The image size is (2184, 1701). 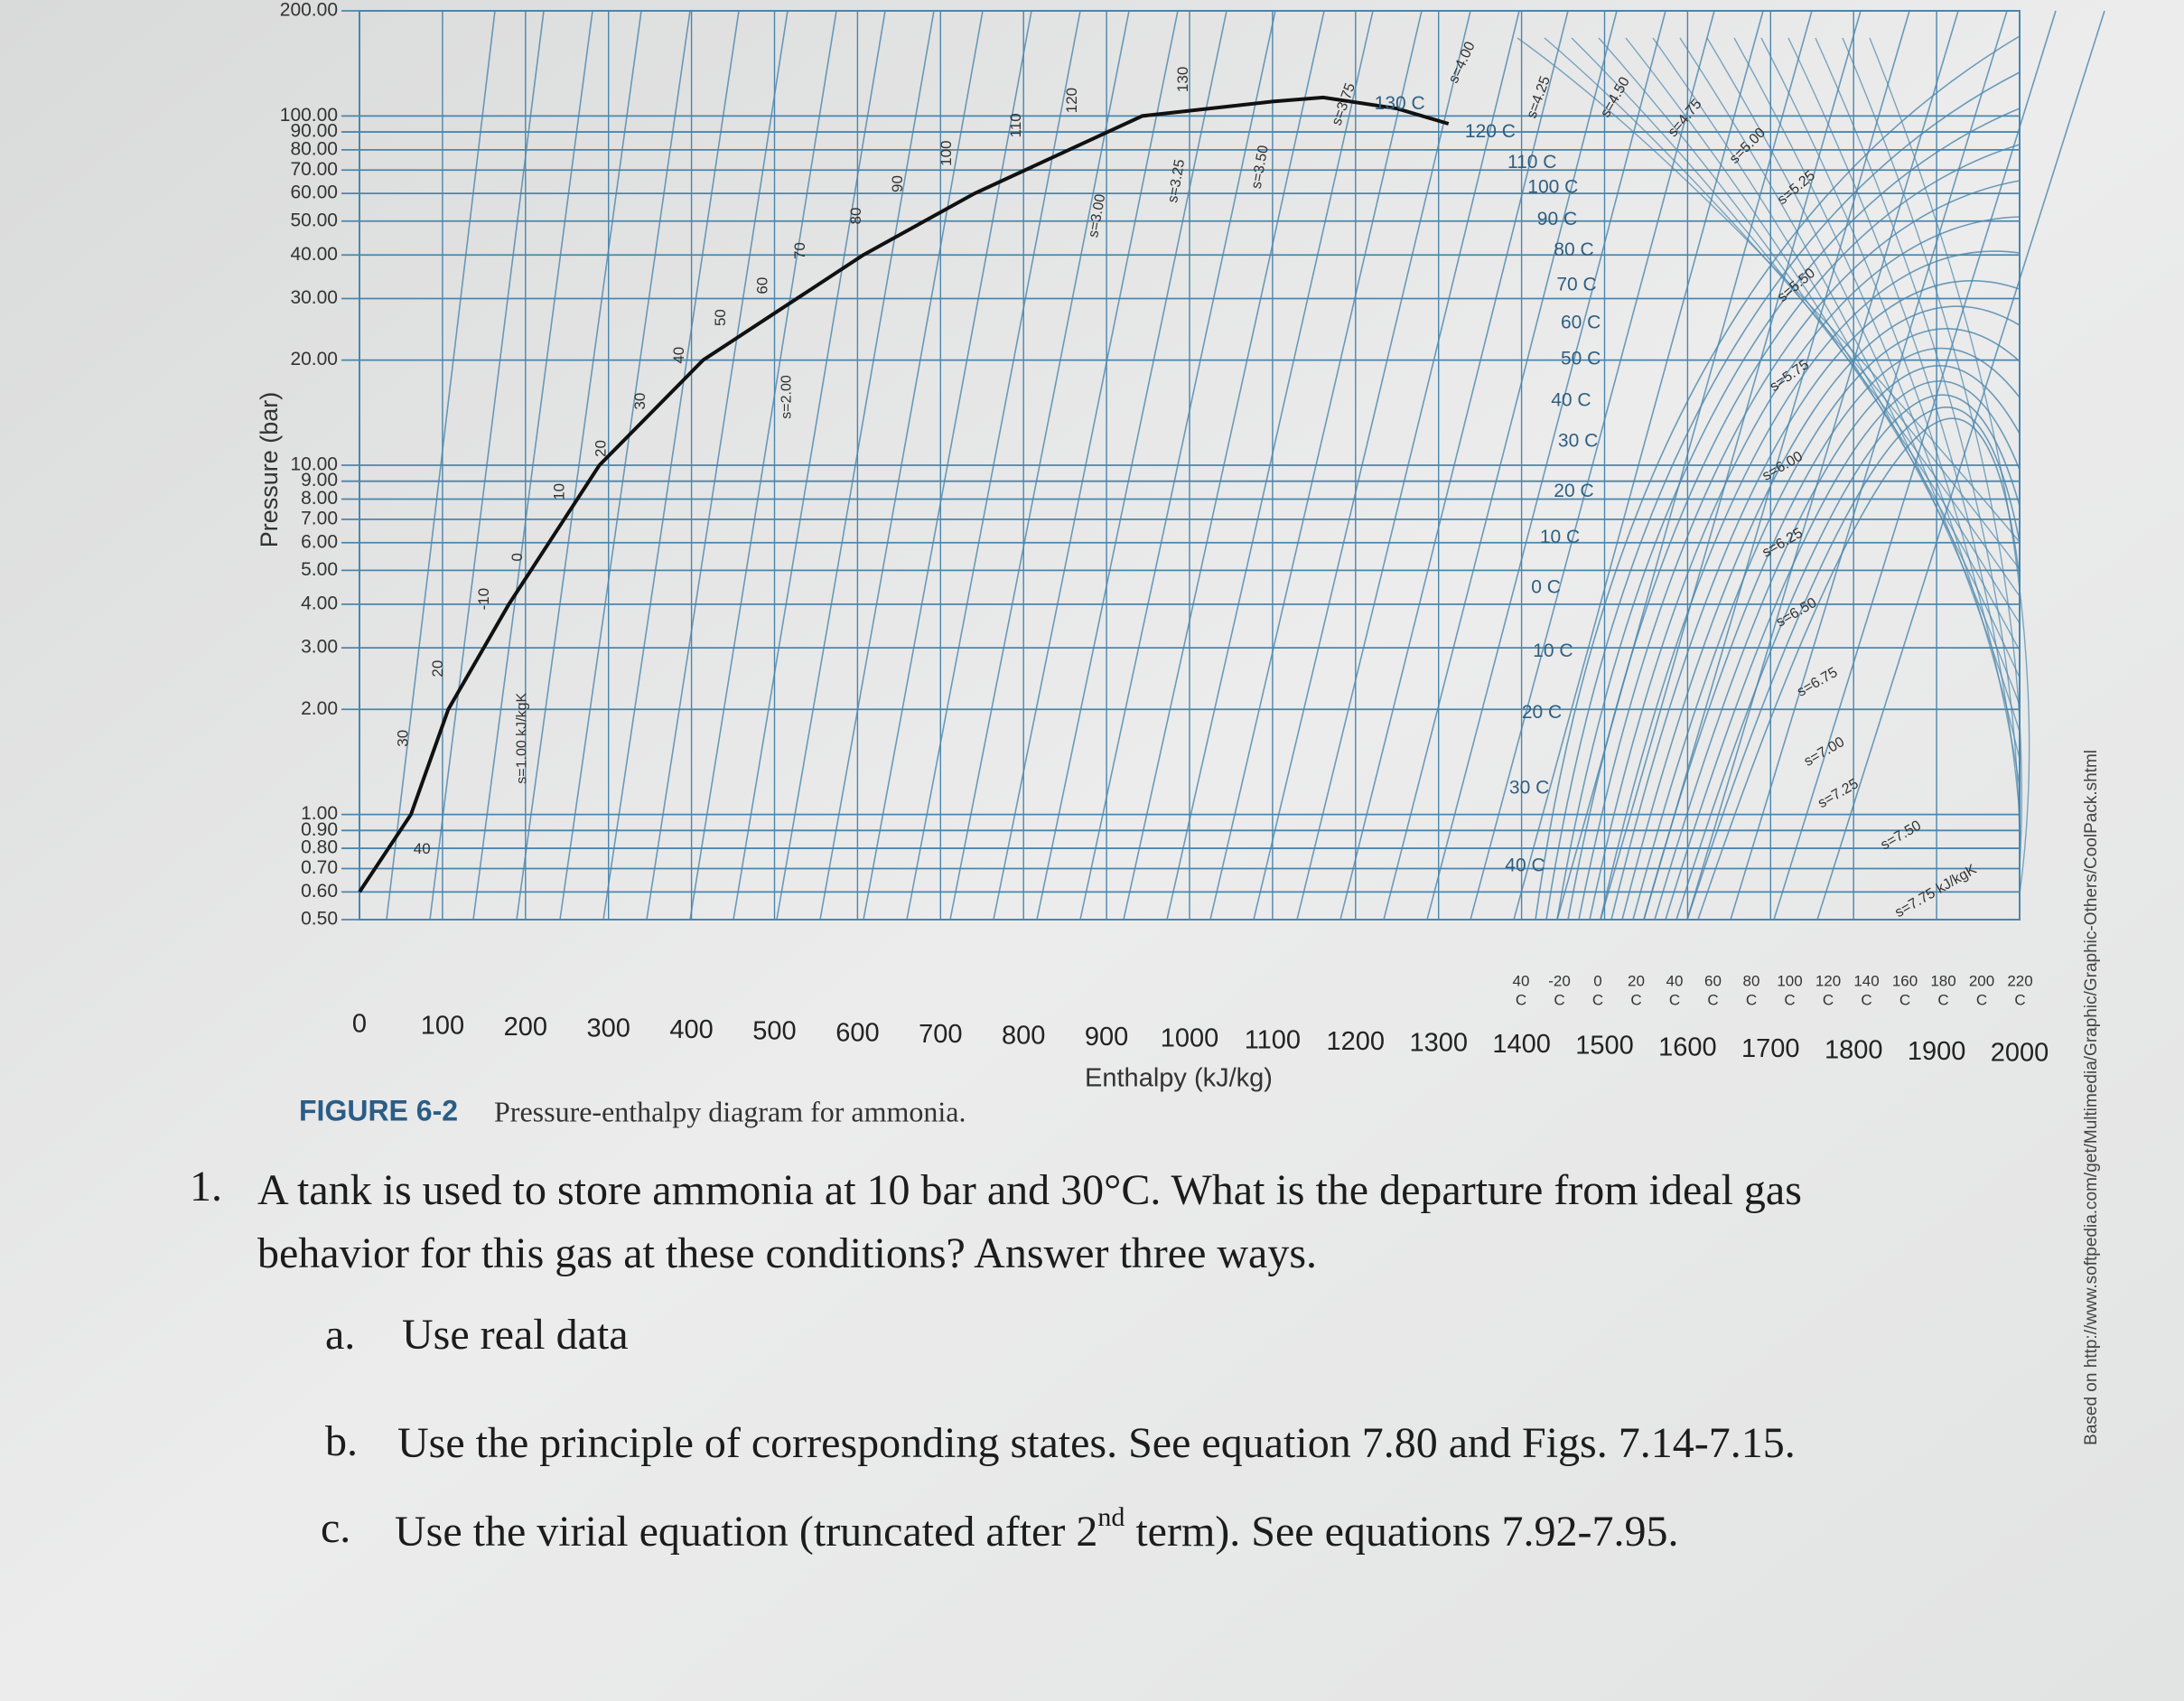 I want to click on temperature-scale-label: 80, so click(x=1751, y=980).